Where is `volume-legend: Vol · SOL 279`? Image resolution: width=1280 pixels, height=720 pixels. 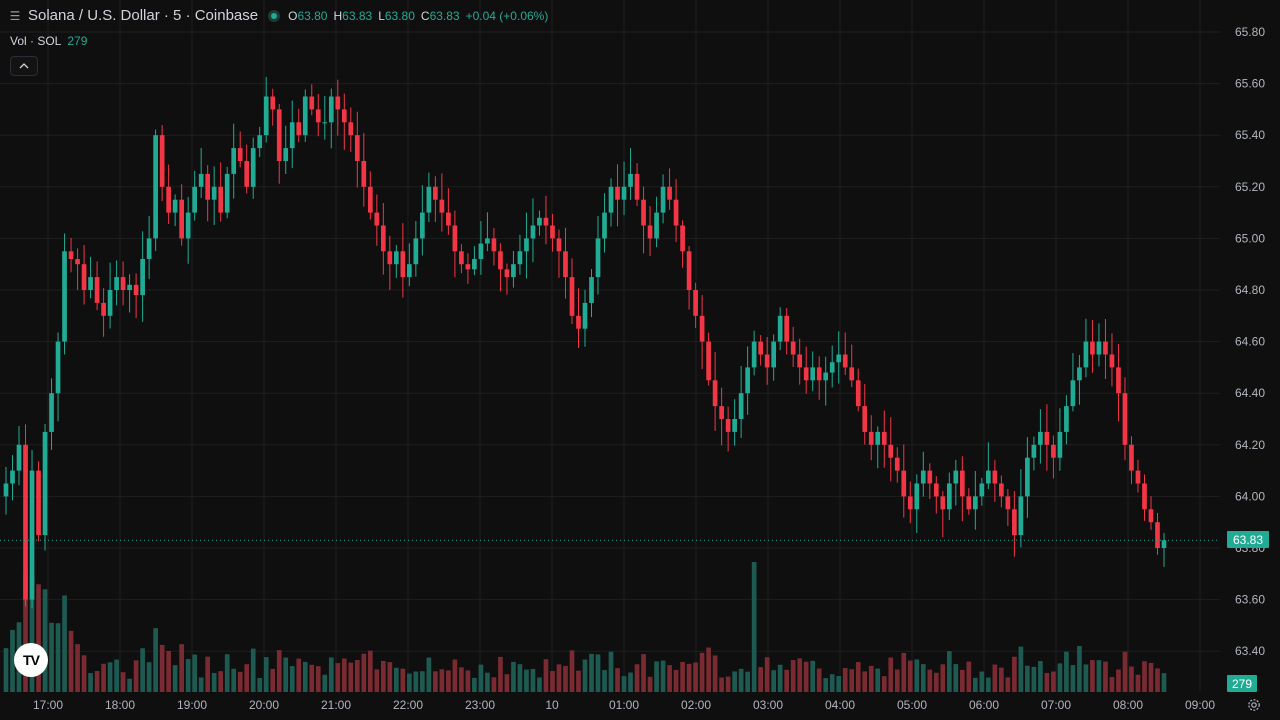 volume-legend: Vol · SOL 279 is located at coordinates (48, 41).